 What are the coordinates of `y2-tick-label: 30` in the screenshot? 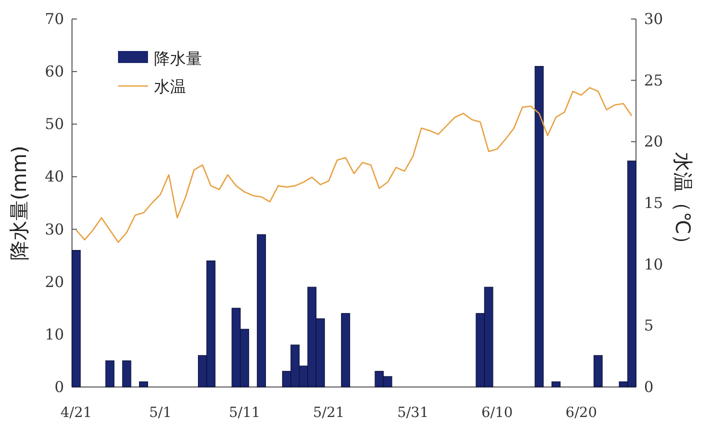 It's located at (654, 19).